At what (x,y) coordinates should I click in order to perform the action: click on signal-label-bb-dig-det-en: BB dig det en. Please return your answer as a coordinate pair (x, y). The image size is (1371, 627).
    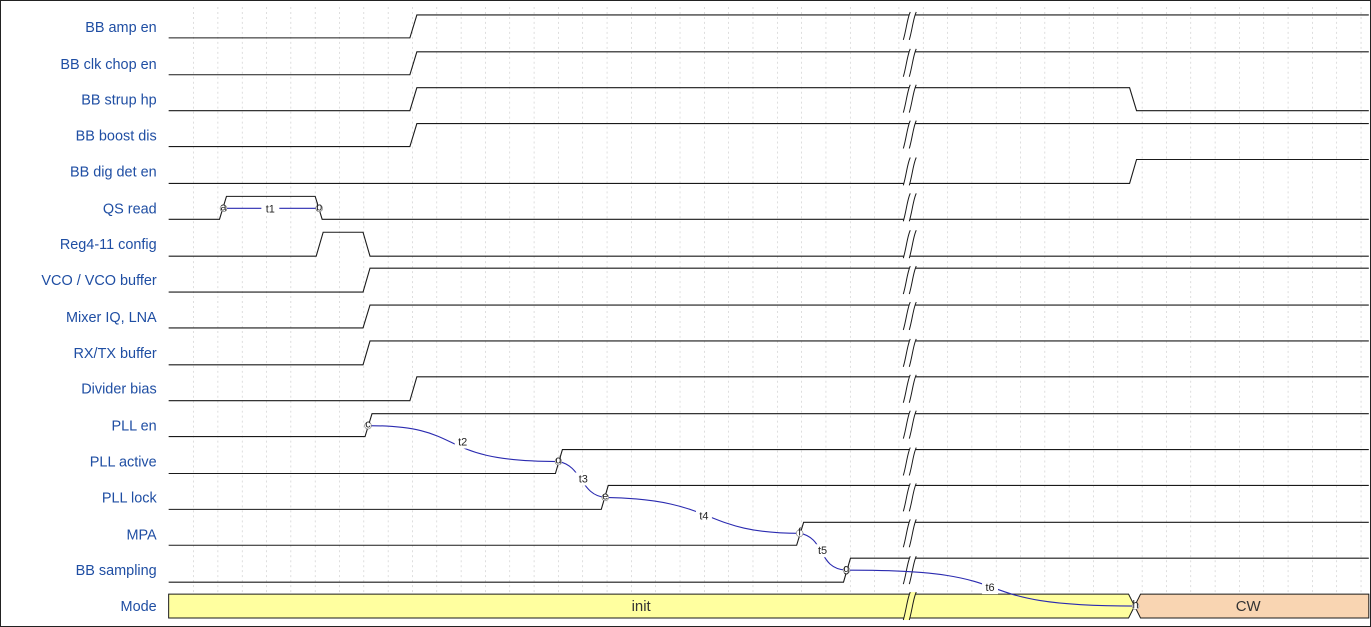
    Looking at the image, I should click on (113, 172).